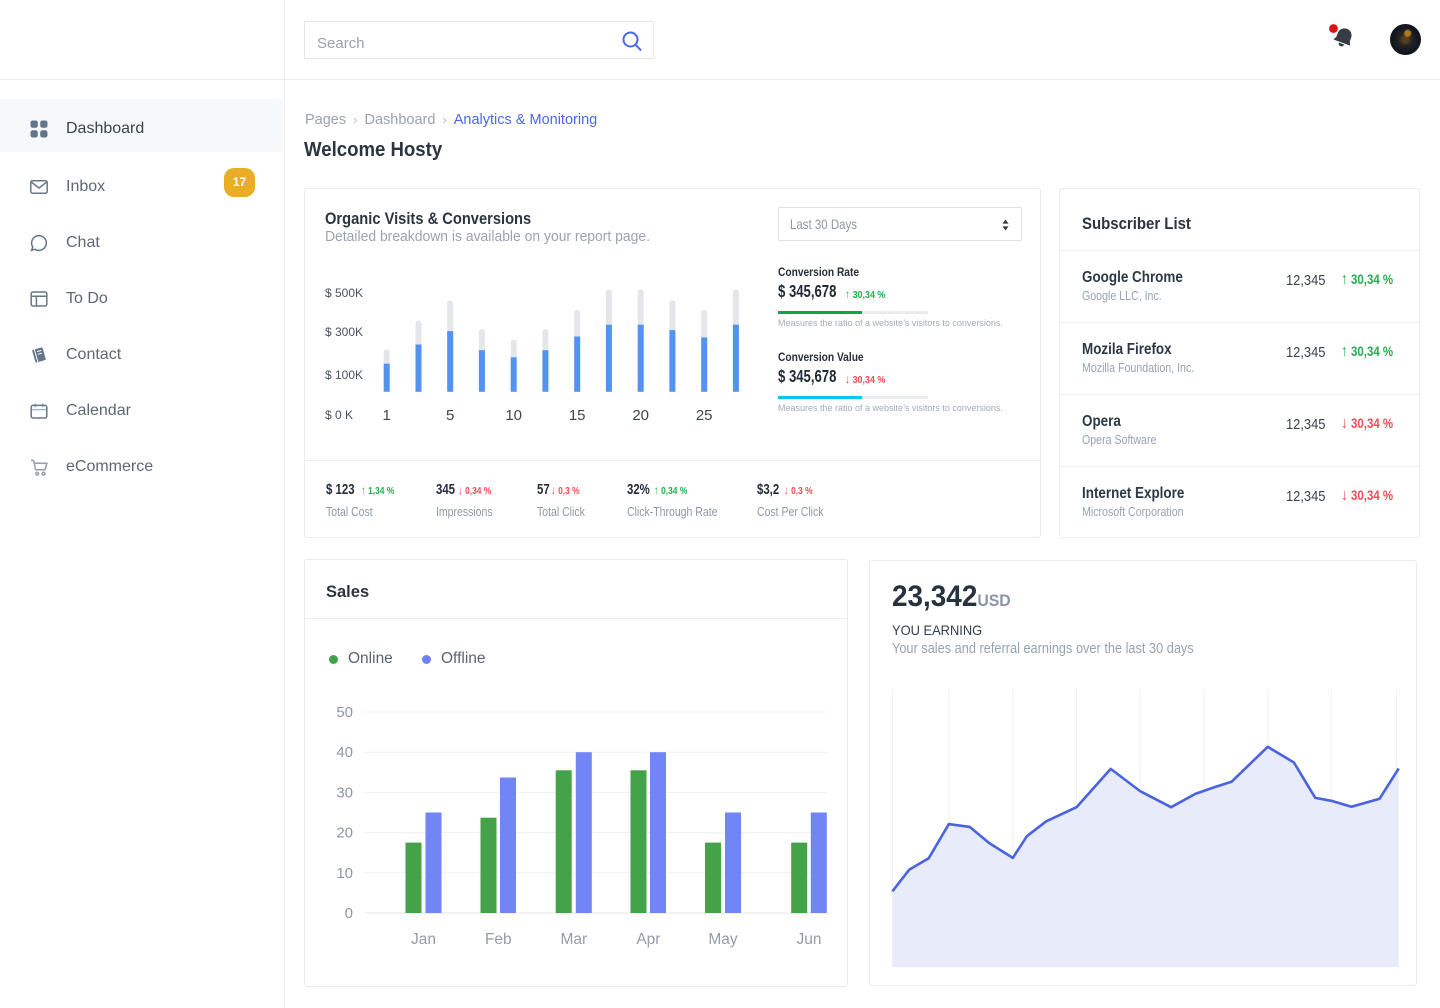  I want to click on svg-text: 50, so click(344, 712).